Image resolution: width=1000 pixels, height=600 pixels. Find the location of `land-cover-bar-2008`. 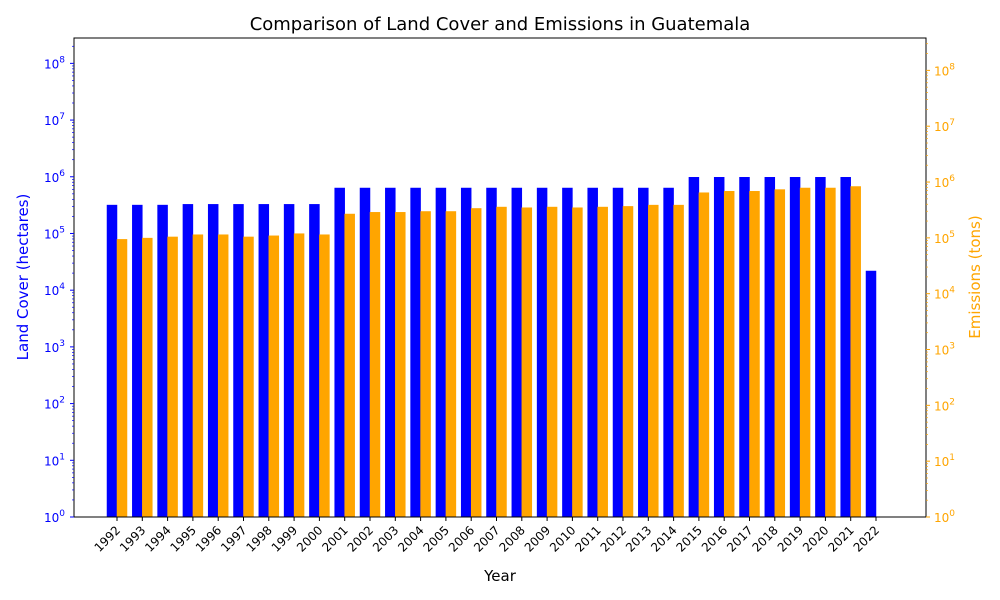

land-cover-bar-2008 is located at coordinates (517, 352).